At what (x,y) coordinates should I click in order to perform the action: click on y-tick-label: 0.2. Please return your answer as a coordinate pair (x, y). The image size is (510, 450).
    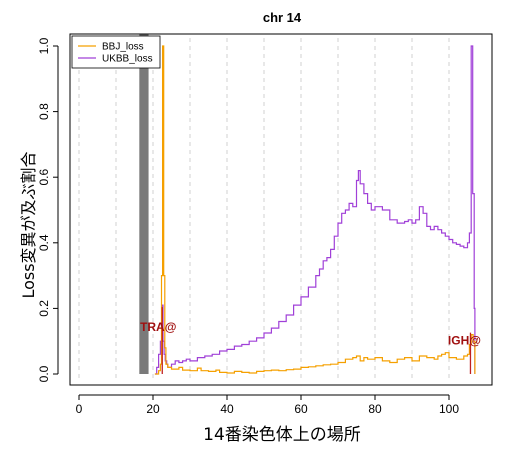
    Looking at the image, I should click on (44, 308).